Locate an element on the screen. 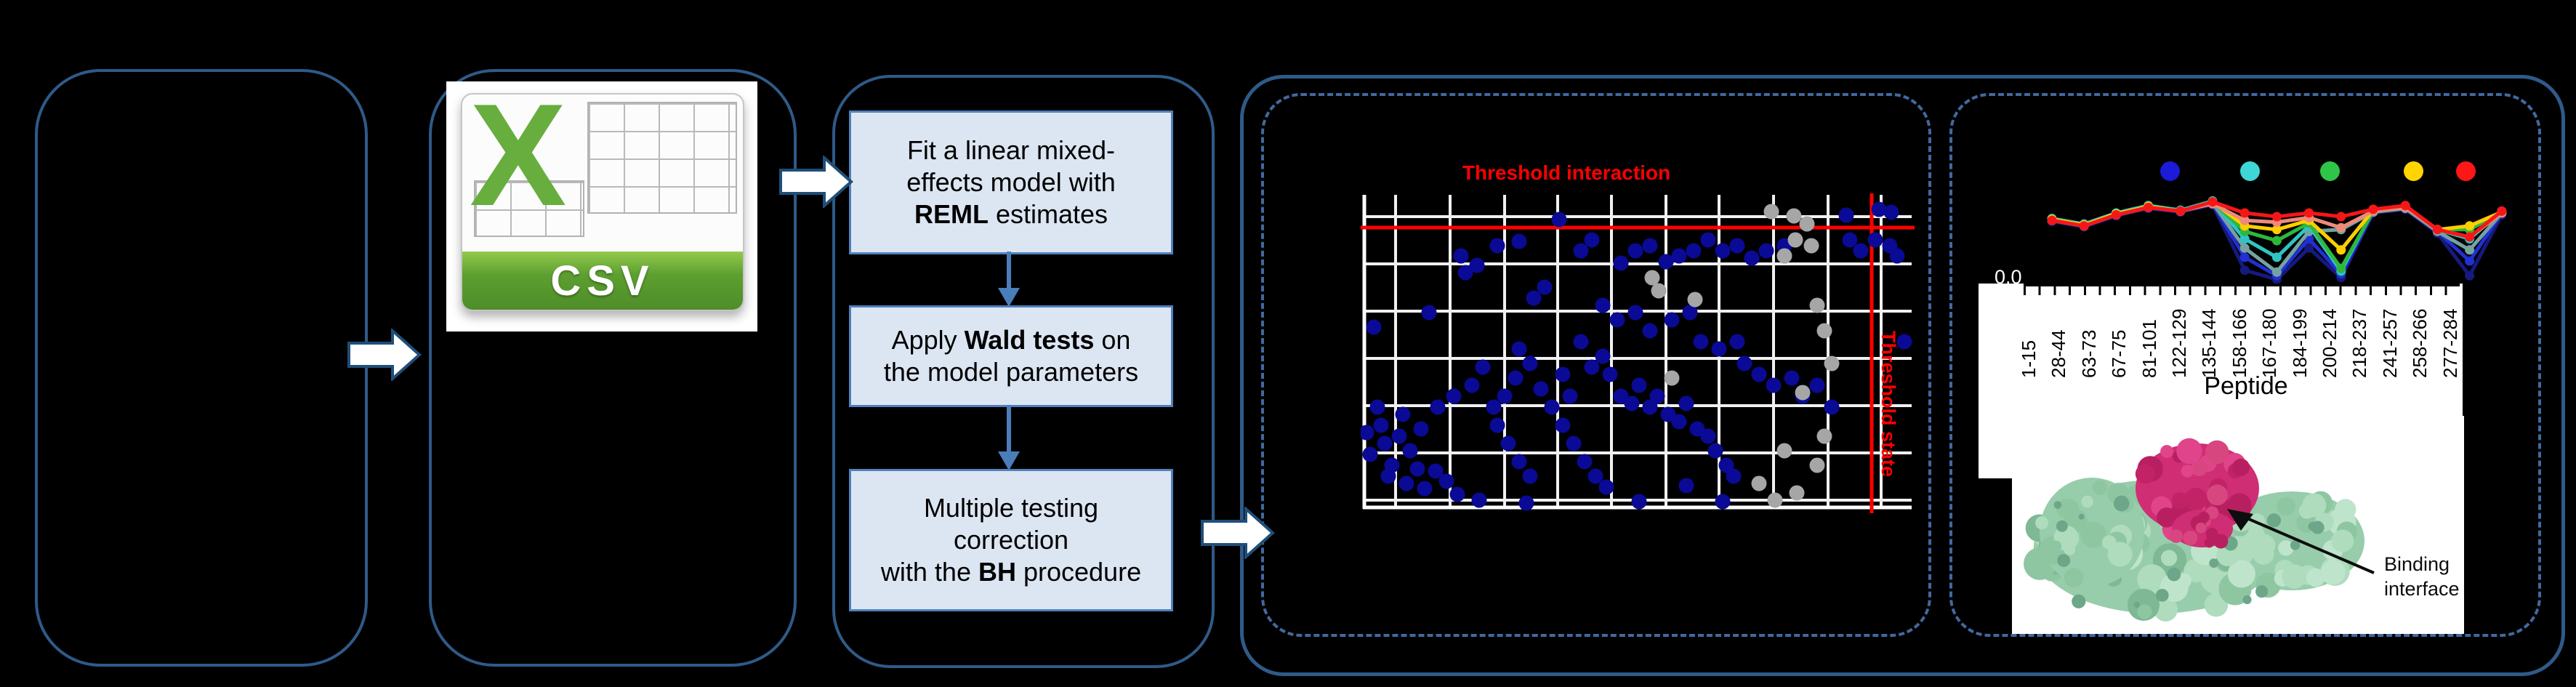  protein-image-block: Binding interface is located at coordinates (2238, 525).